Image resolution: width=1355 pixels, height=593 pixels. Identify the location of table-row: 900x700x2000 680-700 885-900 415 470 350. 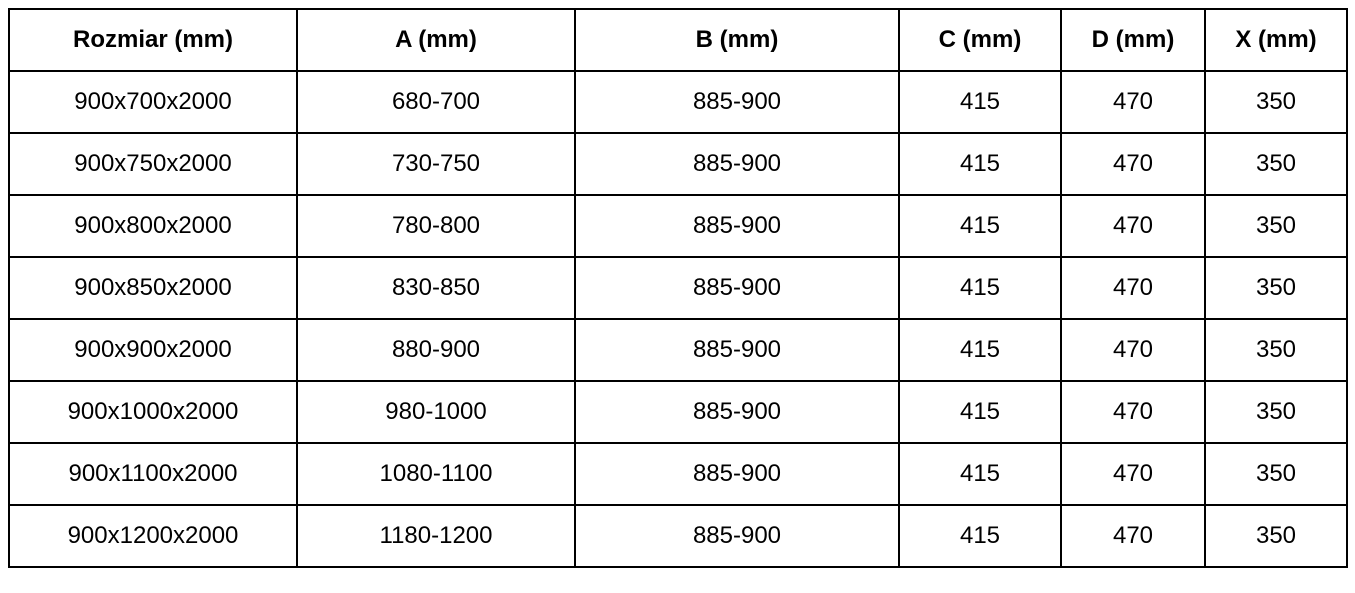
(678, 102).